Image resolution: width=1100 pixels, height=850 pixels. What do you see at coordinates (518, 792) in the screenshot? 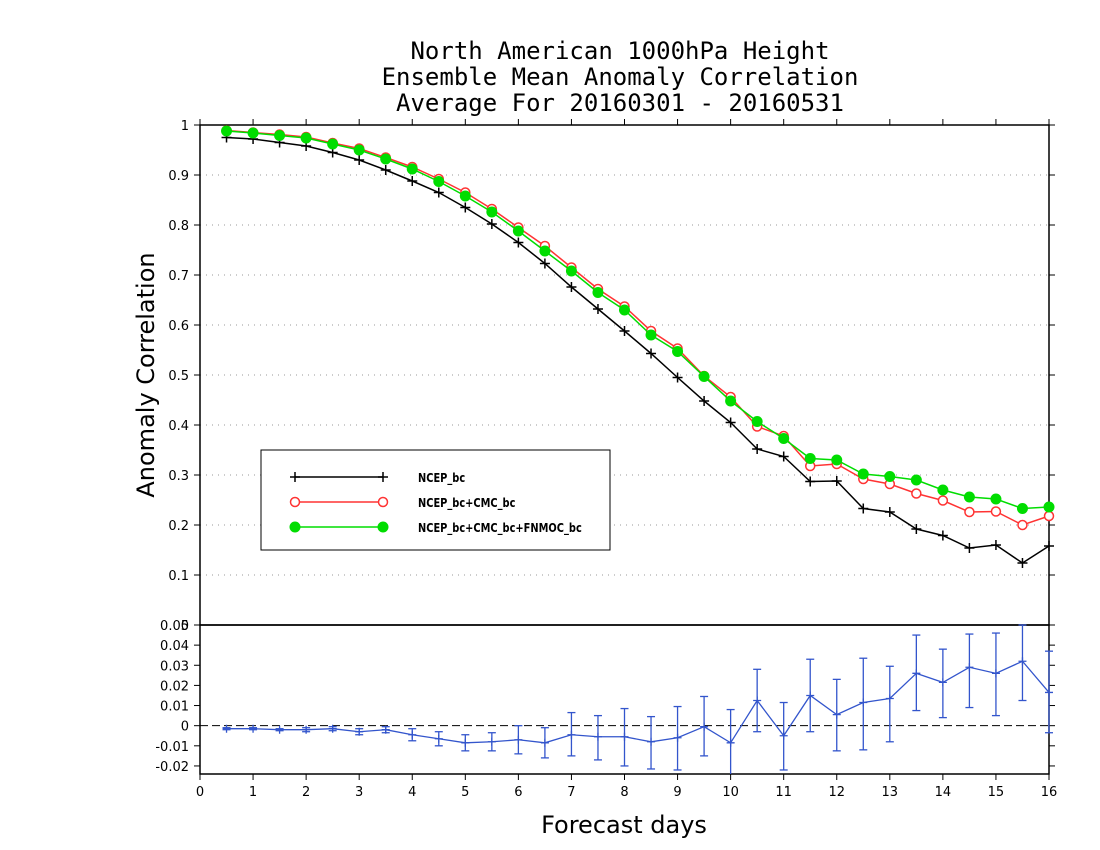
I see `x-tick-label: 6` at bounding box center [518, 792].